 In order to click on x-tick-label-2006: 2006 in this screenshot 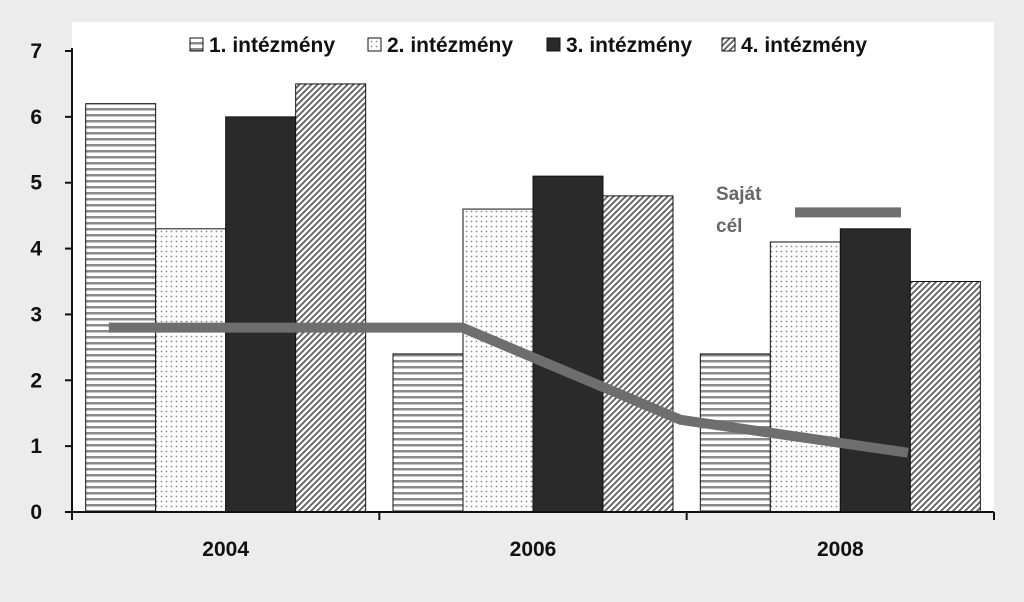, I will do `click(533, 549)`.